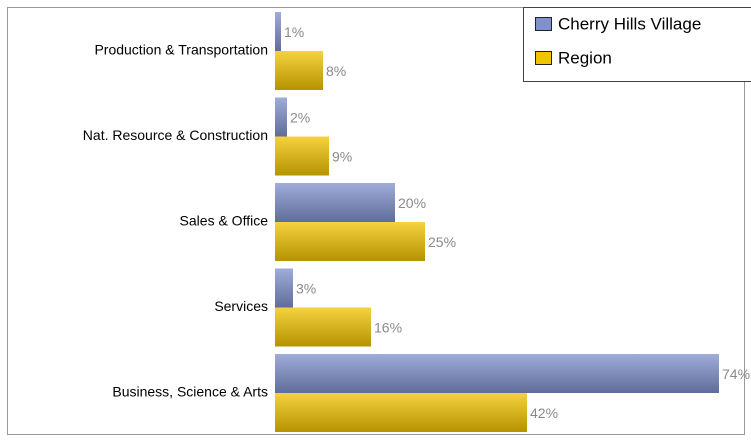 This screenshot has width=751, height=440. Describe the element at coordinates (637, 44) in the screenshot. I see `legend-box` at that location.